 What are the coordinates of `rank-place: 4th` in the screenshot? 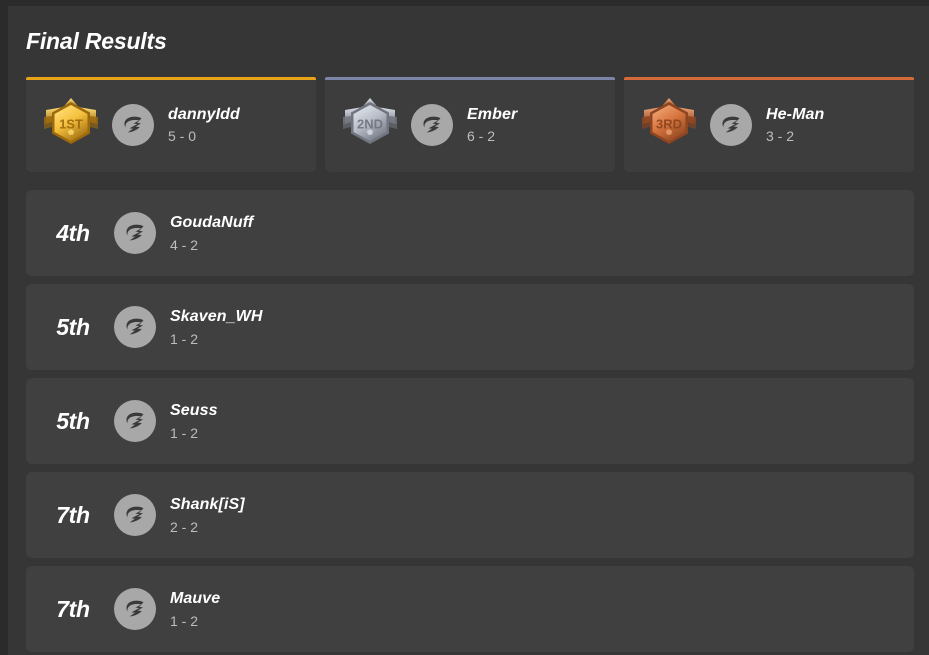 It's located at (73, 232).